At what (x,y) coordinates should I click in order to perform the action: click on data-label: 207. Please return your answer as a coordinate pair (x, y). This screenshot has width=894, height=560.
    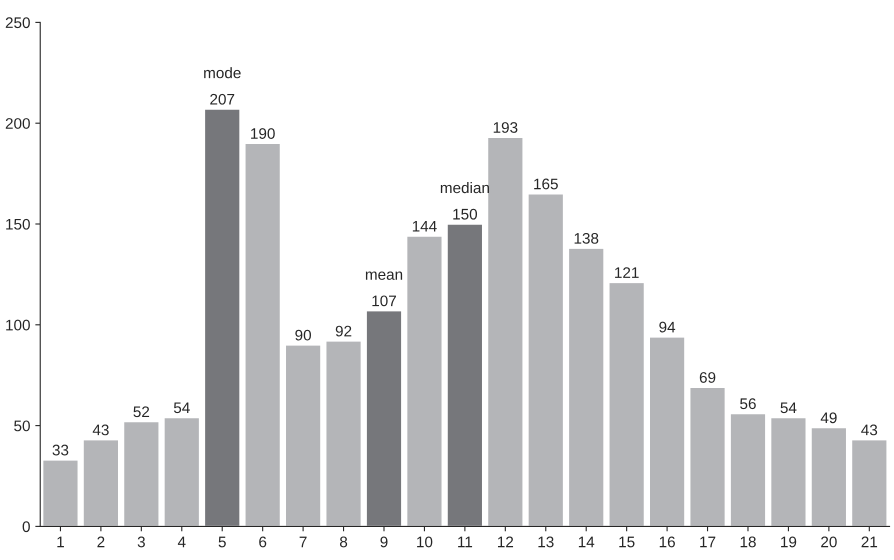
    Looking at the image, I should click on (222, 99).